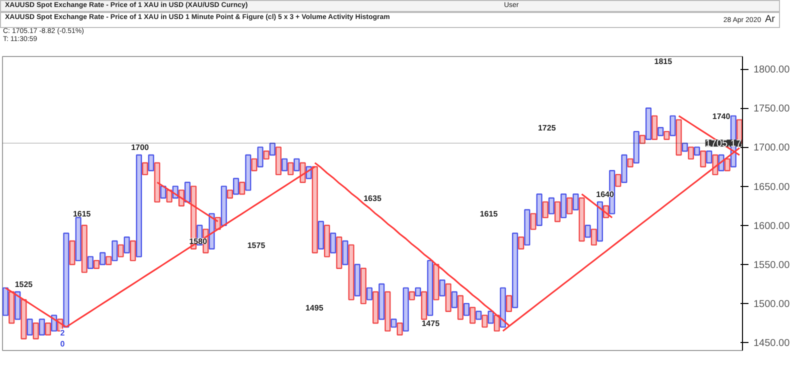  I want to click on y-tick-label: 1550.00, so click(772, 265).